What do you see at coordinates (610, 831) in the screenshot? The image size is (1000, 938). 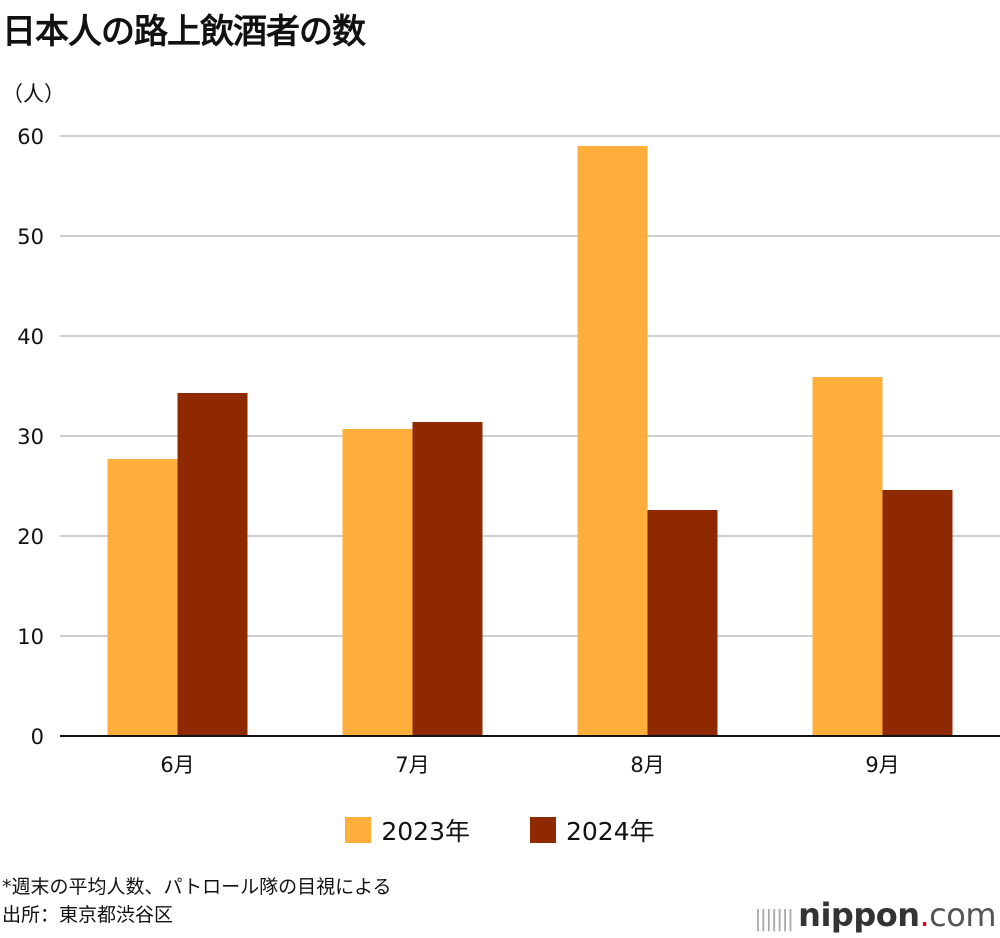 I see `legend-label: 2024年` at bounding box center [610, 831].